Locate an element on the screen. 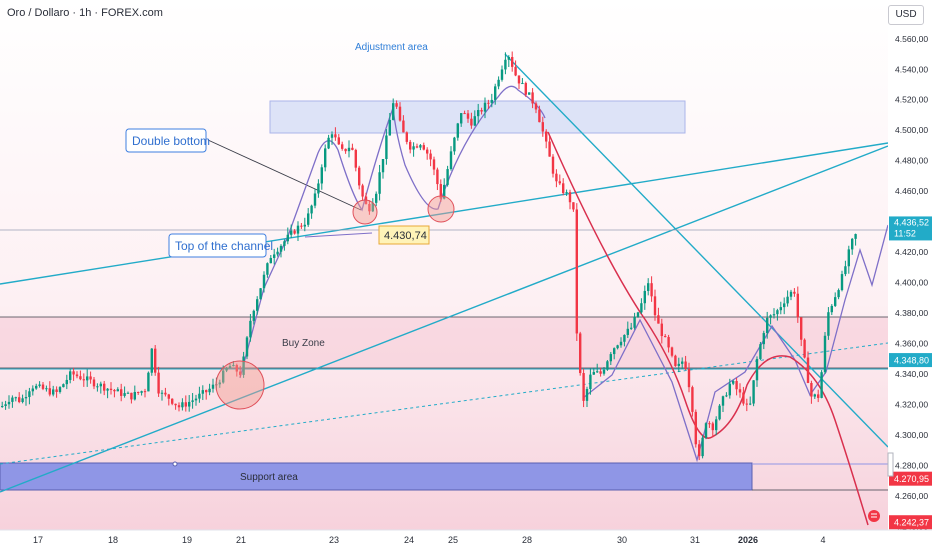 The width and height of the screenshot is (932, 550). currency-button: USD is located at coordinates (906, 15).